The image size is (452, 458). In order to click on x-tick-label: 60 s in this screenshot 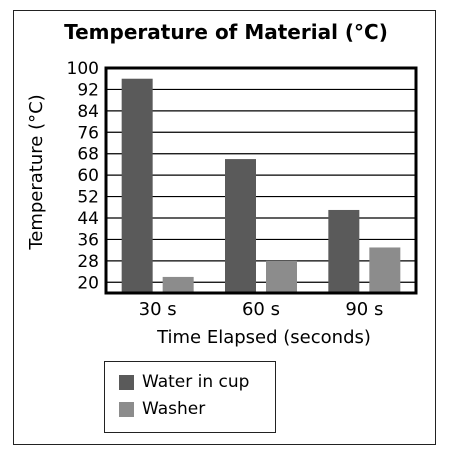, I will do `click(261, 309)`.